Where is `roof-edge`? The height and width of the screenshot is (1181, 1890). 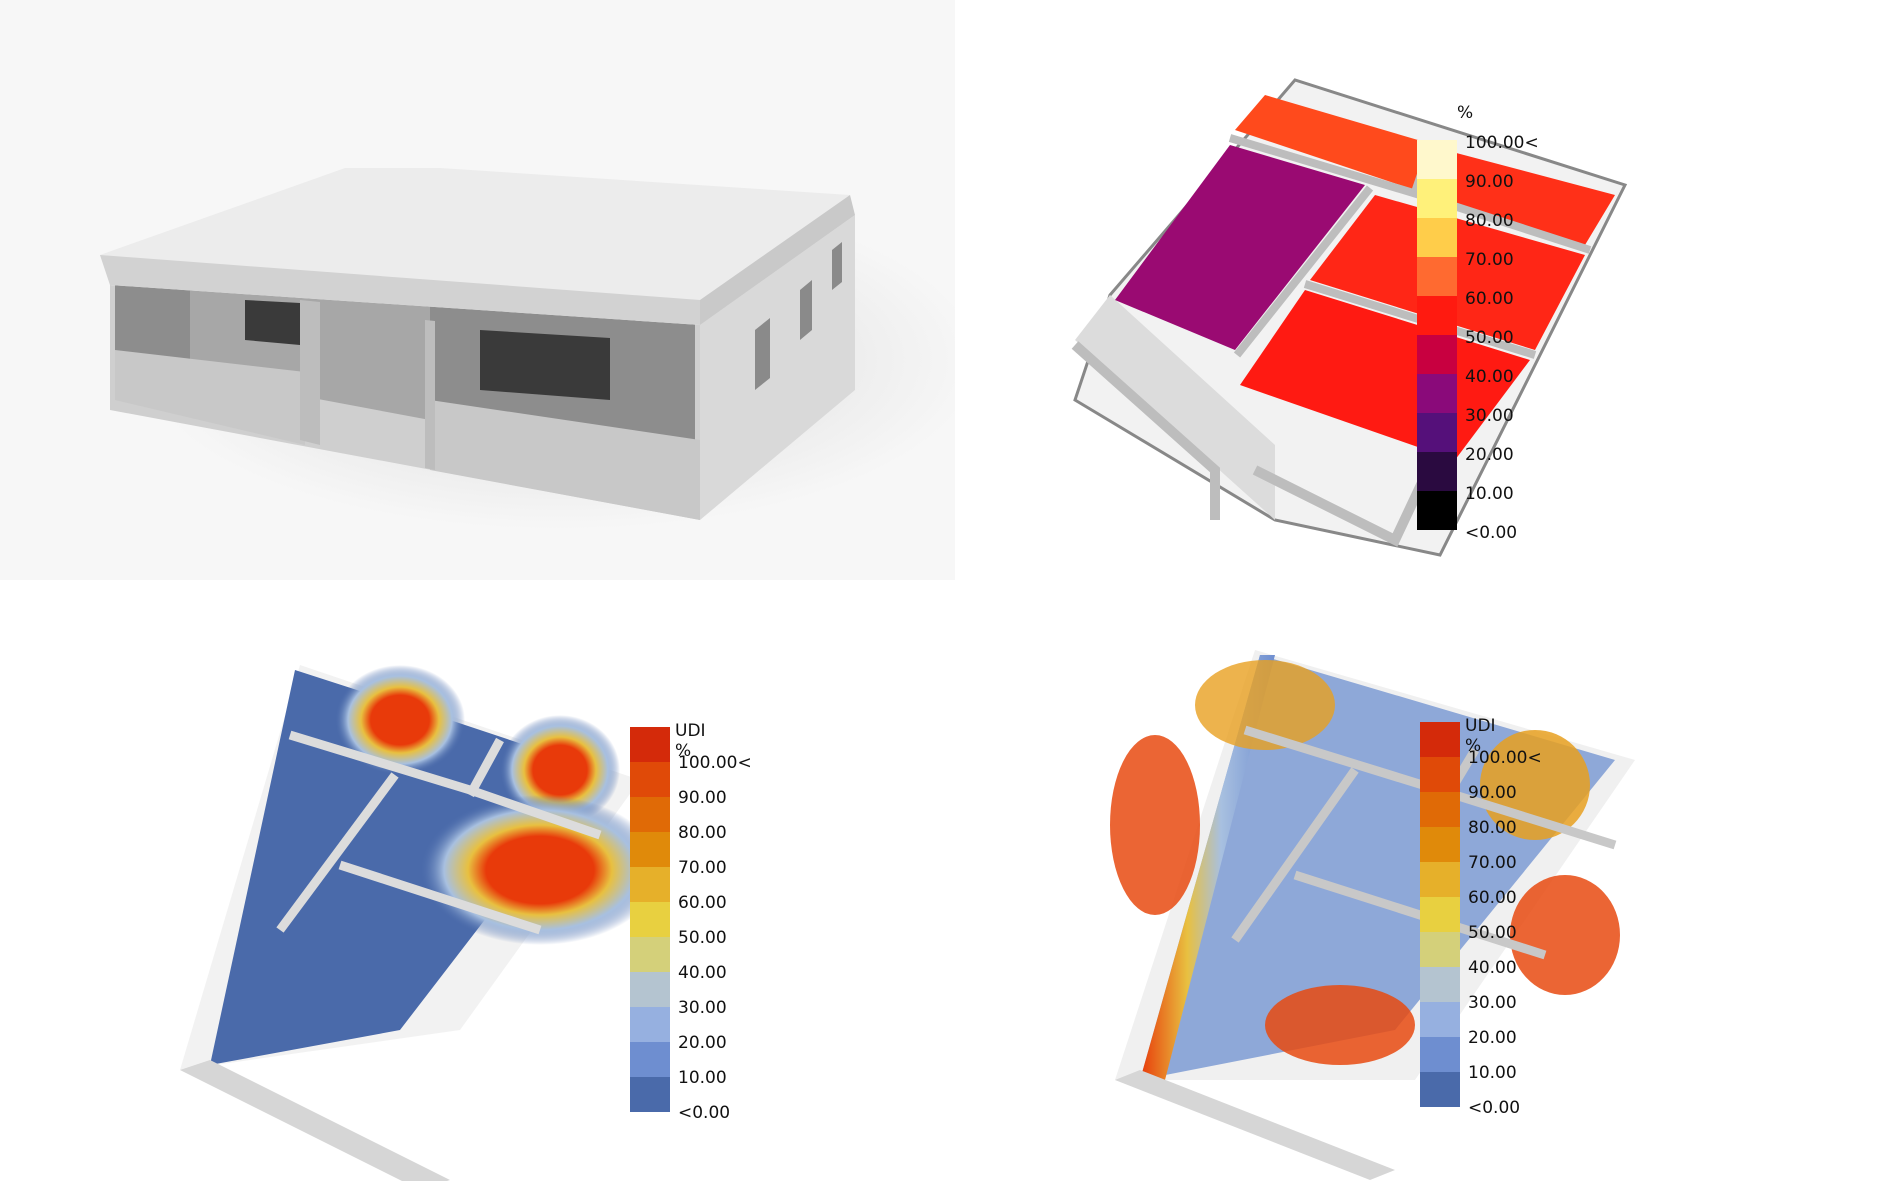 roof-edge is located at coordinates (400, 290).